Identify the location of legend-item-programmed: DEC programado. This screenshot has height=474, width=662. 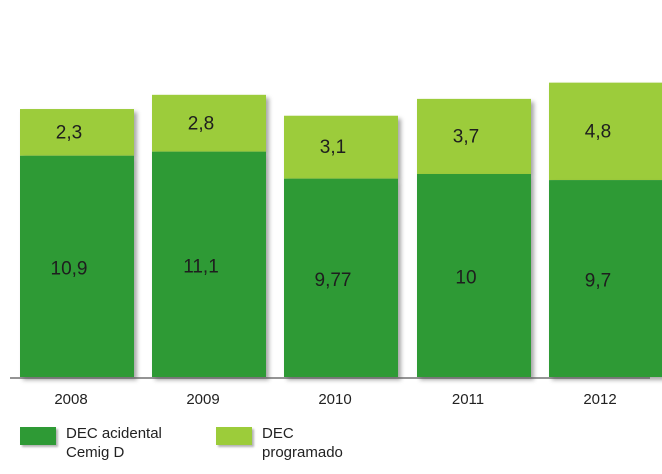
(294, 443).